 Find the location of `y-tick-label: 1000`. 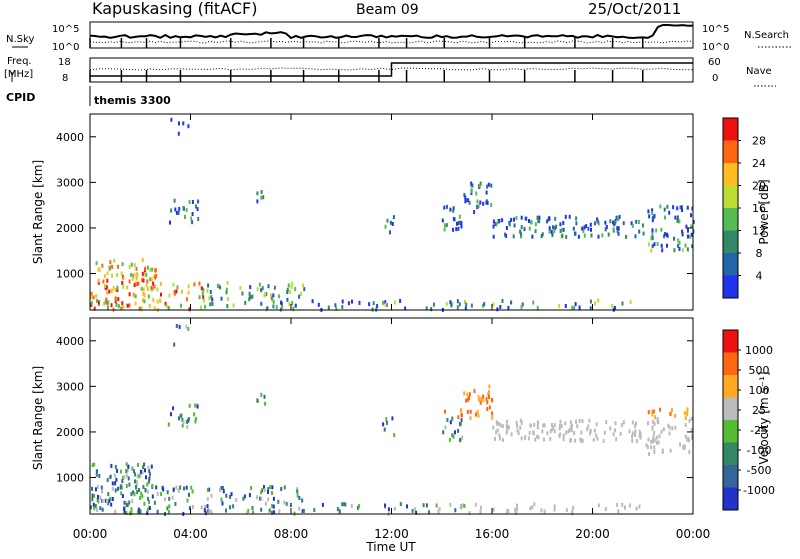

y-tick-label: 1000 is located at coordinates (70, 478).